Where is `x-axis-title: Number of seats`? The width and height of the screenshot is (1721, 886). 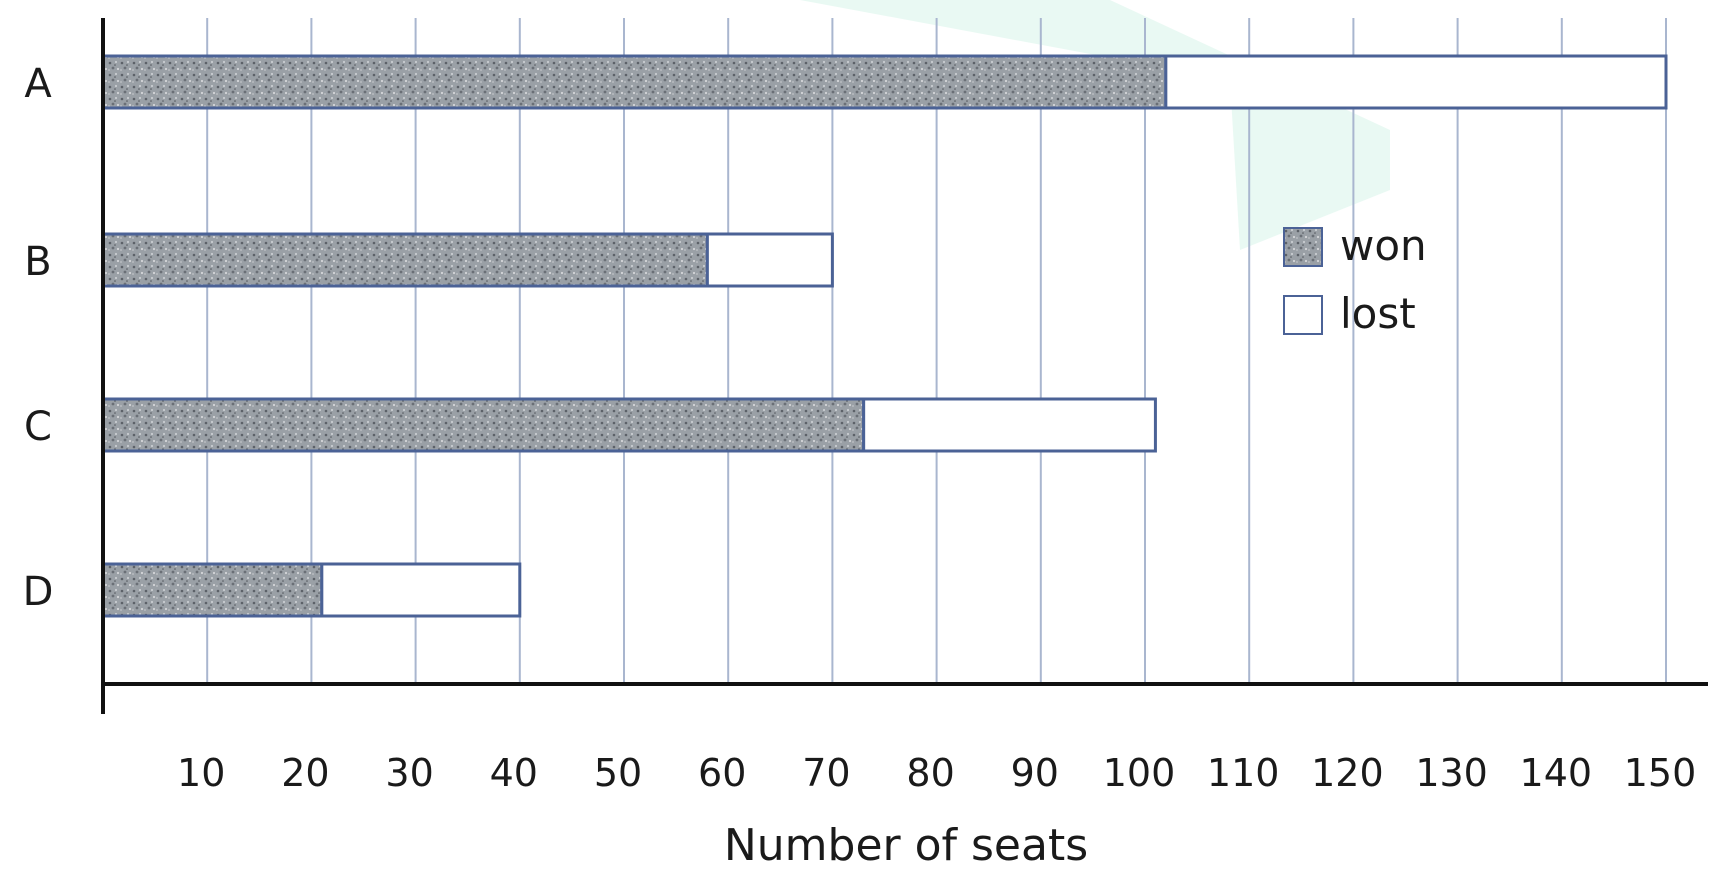
x-axis-title: Number of seats is located at coordinates (906, 845).